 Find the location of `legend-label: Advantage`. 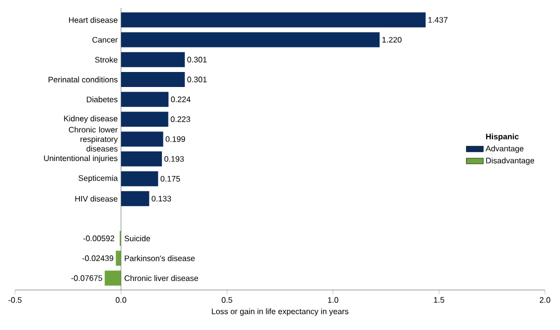

legend-label: Advantage is located at coordinates (505, 149).